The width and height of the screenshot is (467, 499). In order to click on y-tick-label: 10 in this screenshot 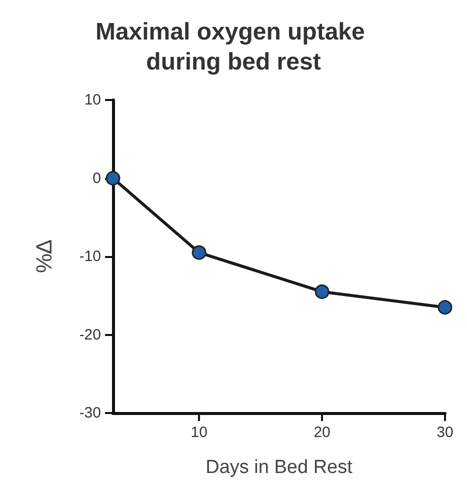, I will do `click(92, 100)`.